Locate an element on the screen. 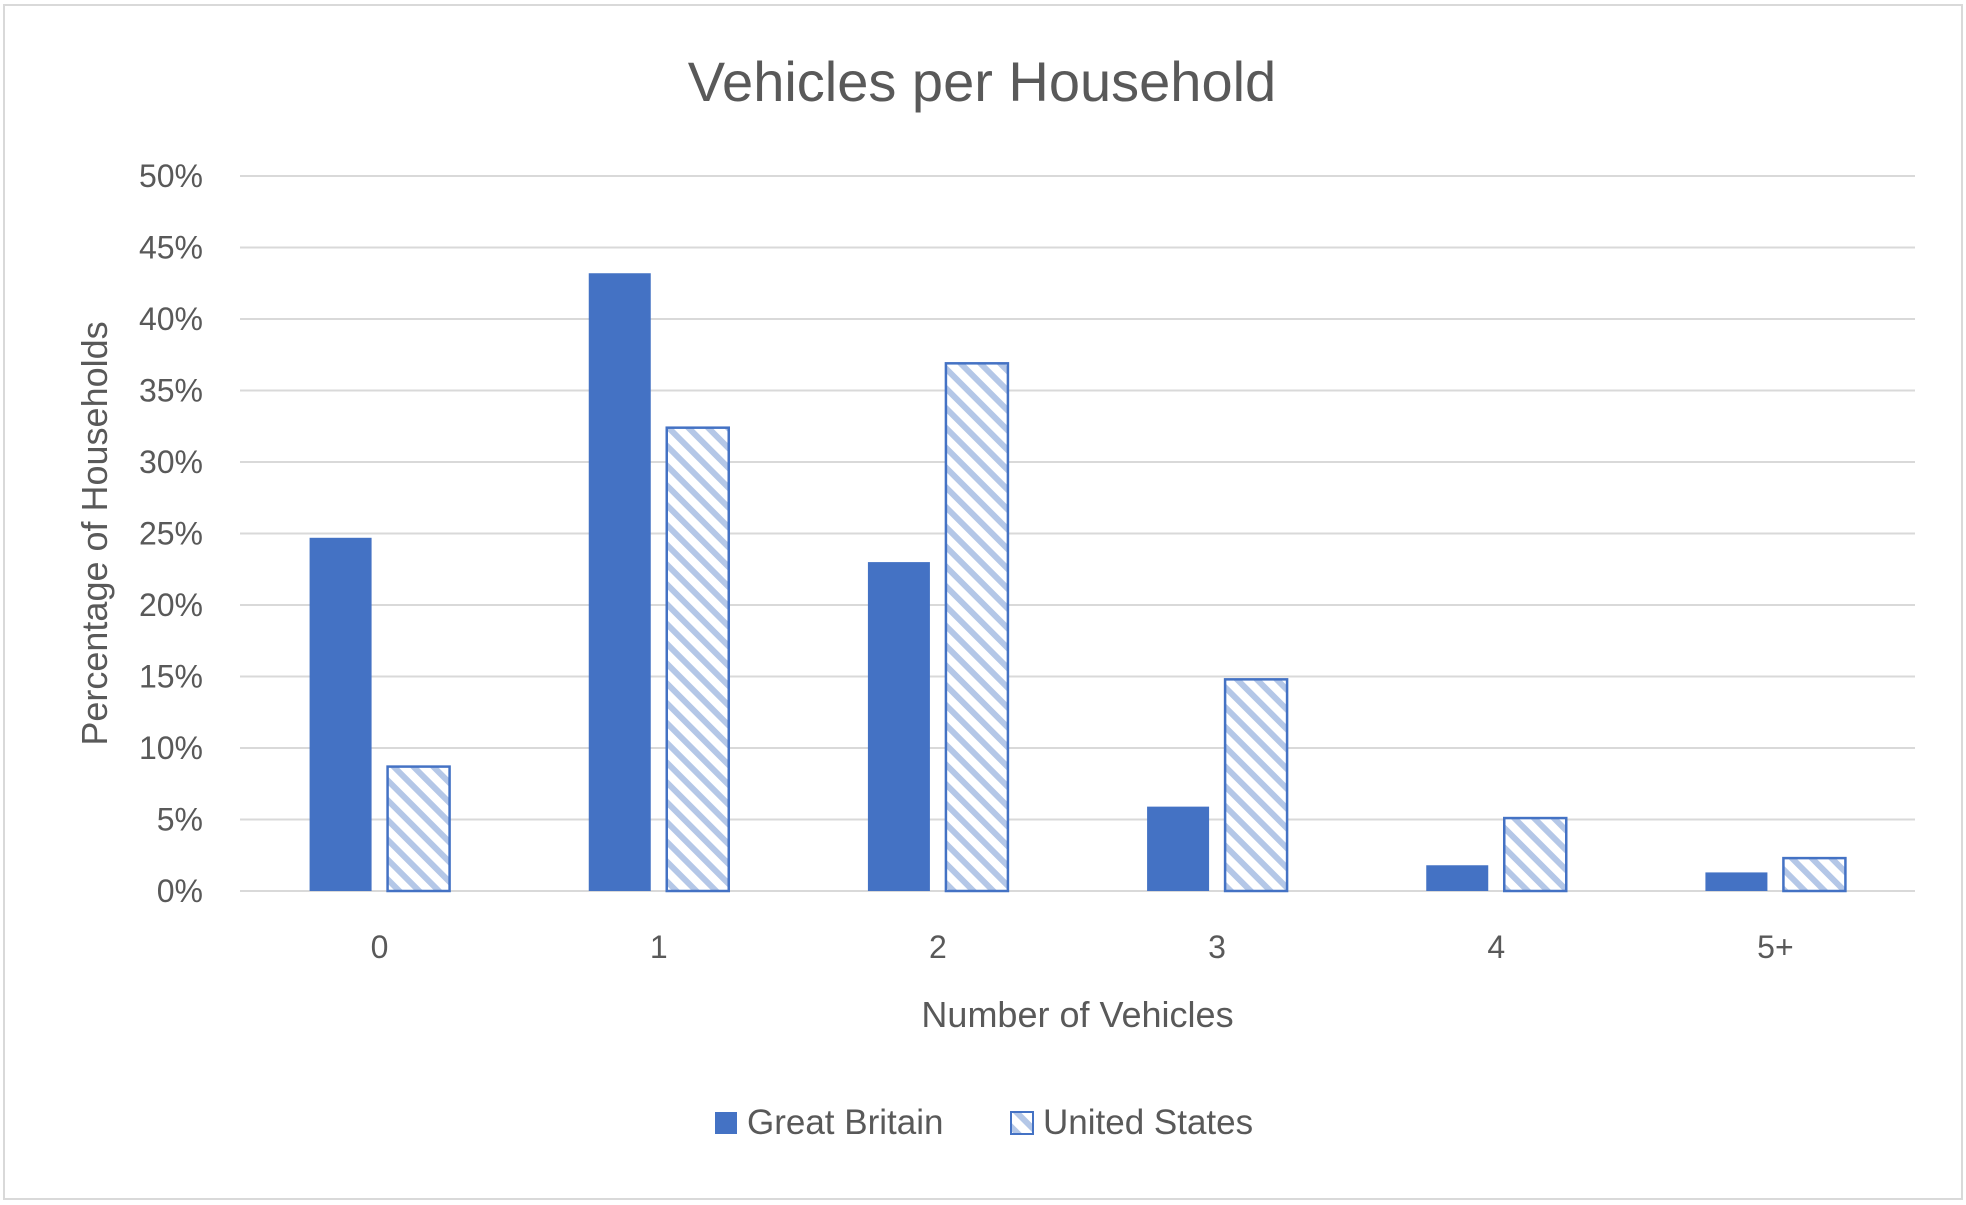  y-tick-label: 45% is located at coordinates (171, 248).